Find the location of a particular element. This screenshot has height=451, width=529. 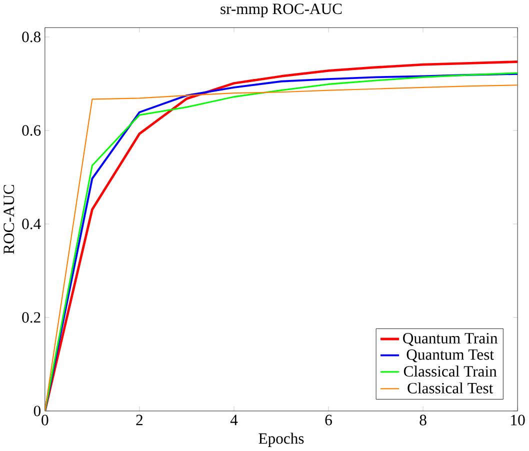

legend-label: Quantum Train is located at coordinates (450, 339).